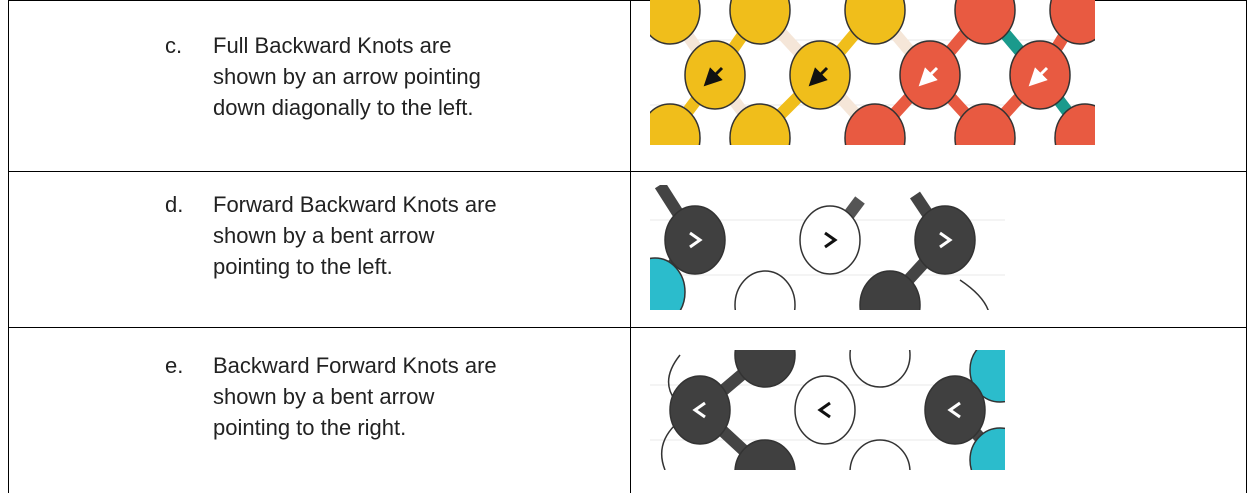 The height and width of the screenshot is (493, 1253). Describe the element at coordinates (174, 204) in the screenshot. I see `list-marker: d.` at that location.